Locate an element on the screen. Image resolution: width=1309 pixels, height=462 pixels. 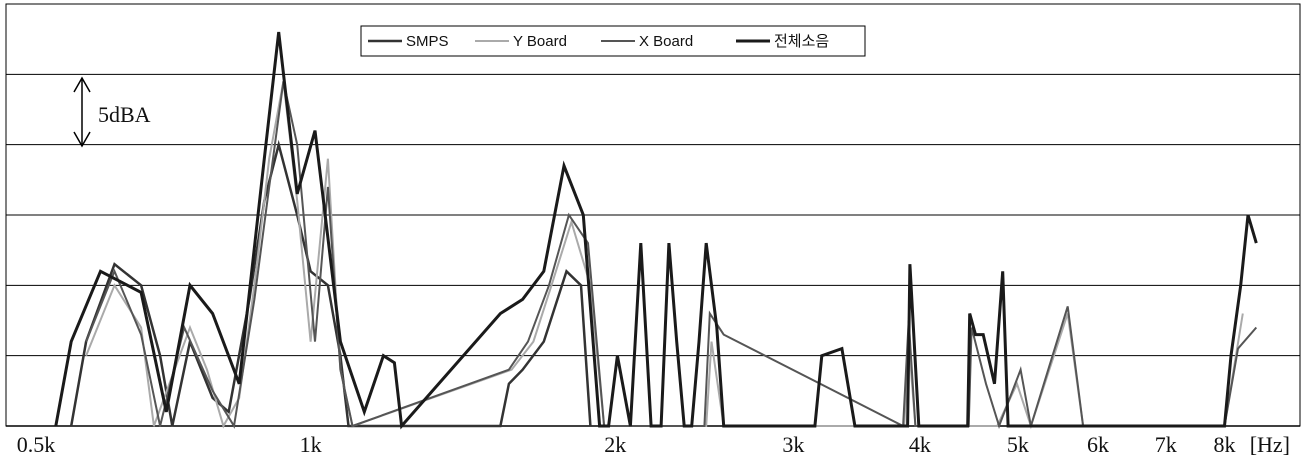
legend-label-4: 전체소음 is located at coordinates (801, 41).